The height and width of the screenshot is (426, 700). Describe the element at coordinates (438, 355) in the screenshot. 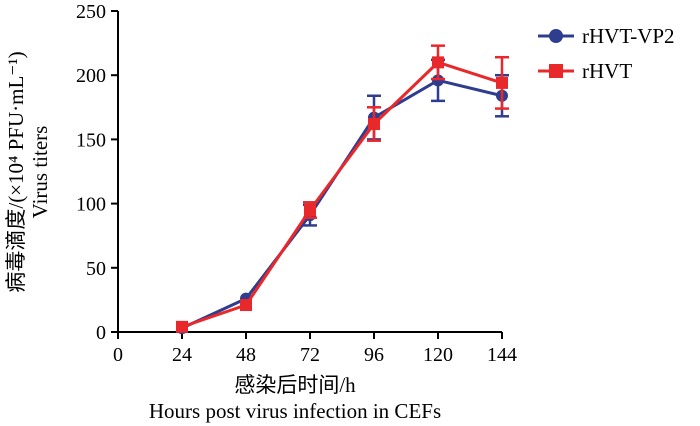

I see `x-tick-label: 120` at that location.